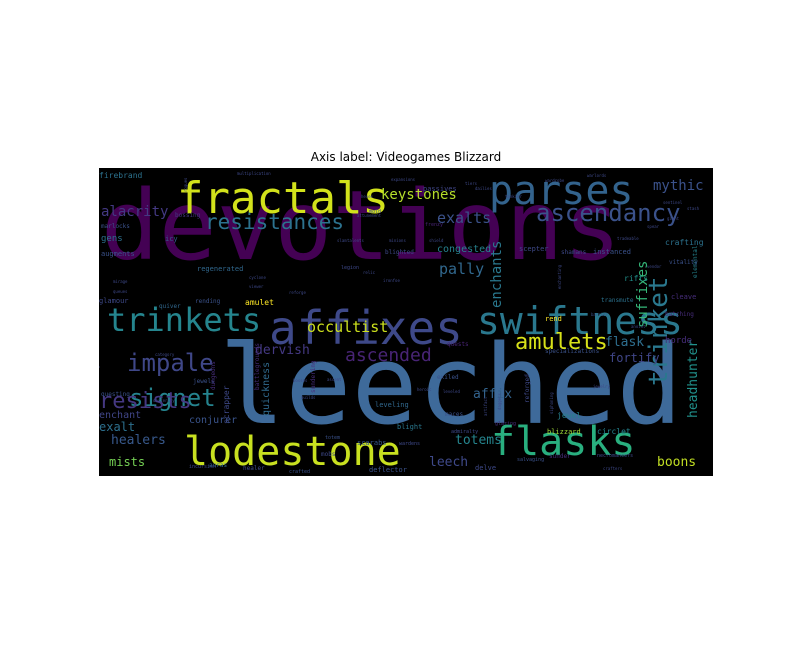 The image size is (792, 648). I want to click on word-glamour: glamour, so click(114, 301).